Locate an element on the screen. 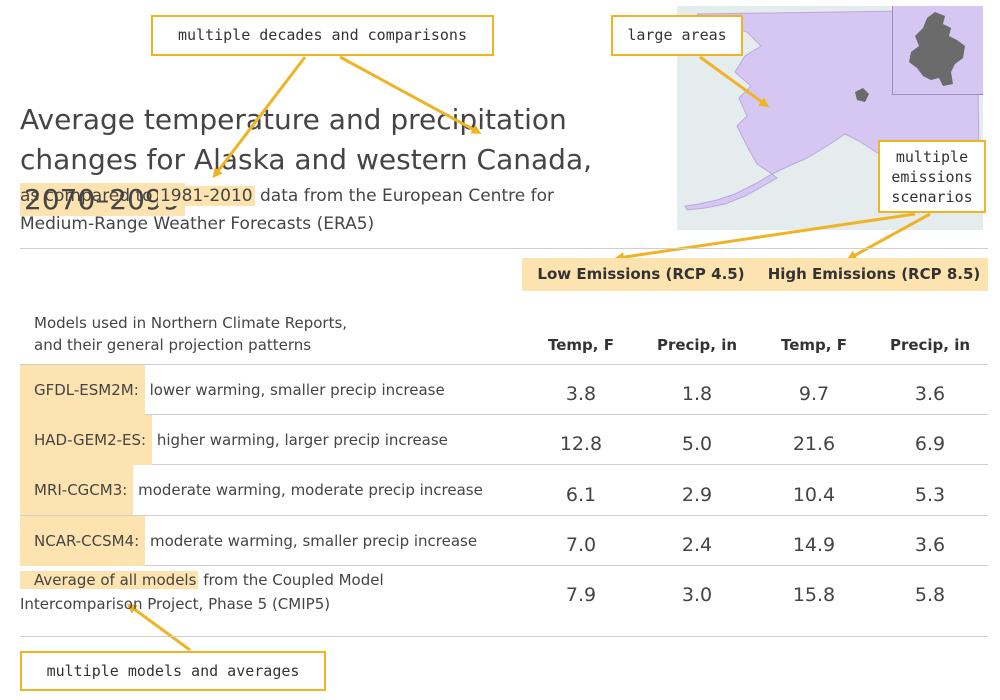 Image resolution: width=1000 pixels, height=700 pixels. region-shape-icon is located at coordinates (937, 49).